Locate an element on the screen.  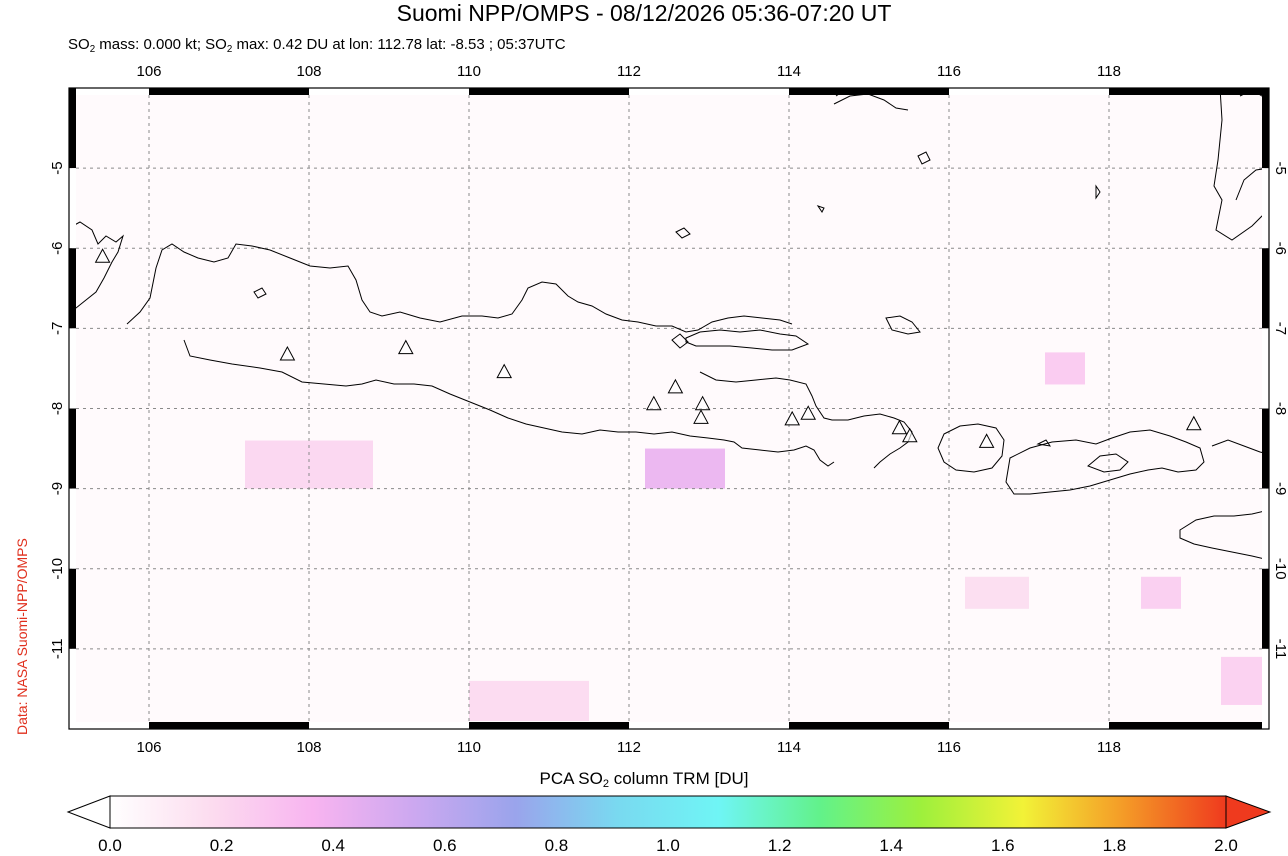
coastline-java-south is located at coordinates (509, 403).